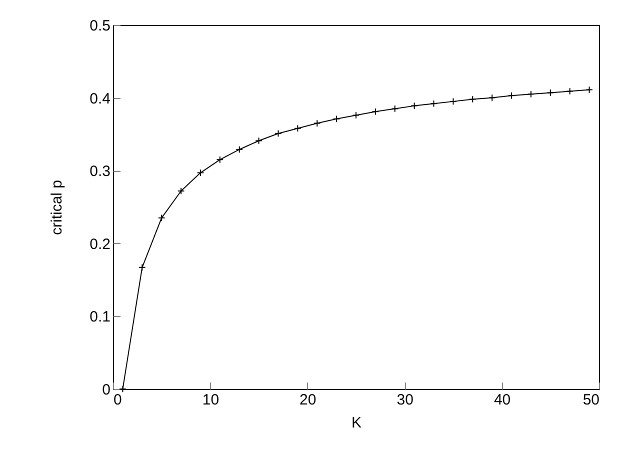 The image size is (620, 460). Describe the element at coordinates (118, 400) in the screenshot. I see `x-tick-label: 0` at that location.